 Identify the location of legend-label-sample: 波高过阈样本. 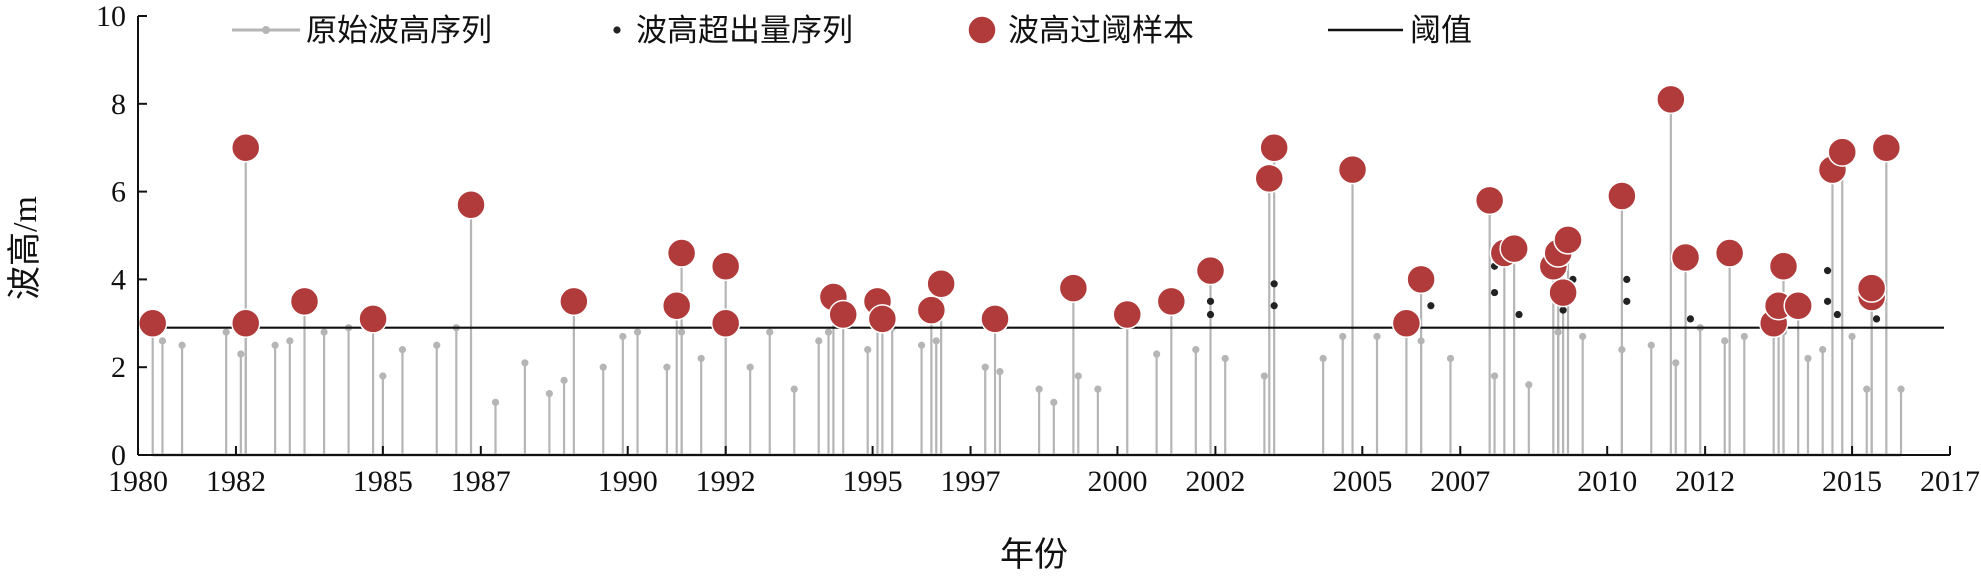
(1101, 30).